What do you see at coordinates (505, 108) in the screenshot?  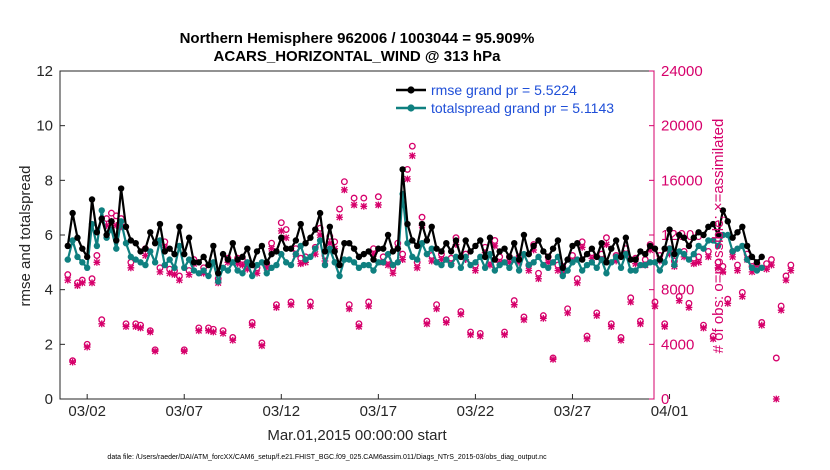 I see `legend-item-totalspread: totalspread grand pr = 5.1143` at bounding box center [505, 108].